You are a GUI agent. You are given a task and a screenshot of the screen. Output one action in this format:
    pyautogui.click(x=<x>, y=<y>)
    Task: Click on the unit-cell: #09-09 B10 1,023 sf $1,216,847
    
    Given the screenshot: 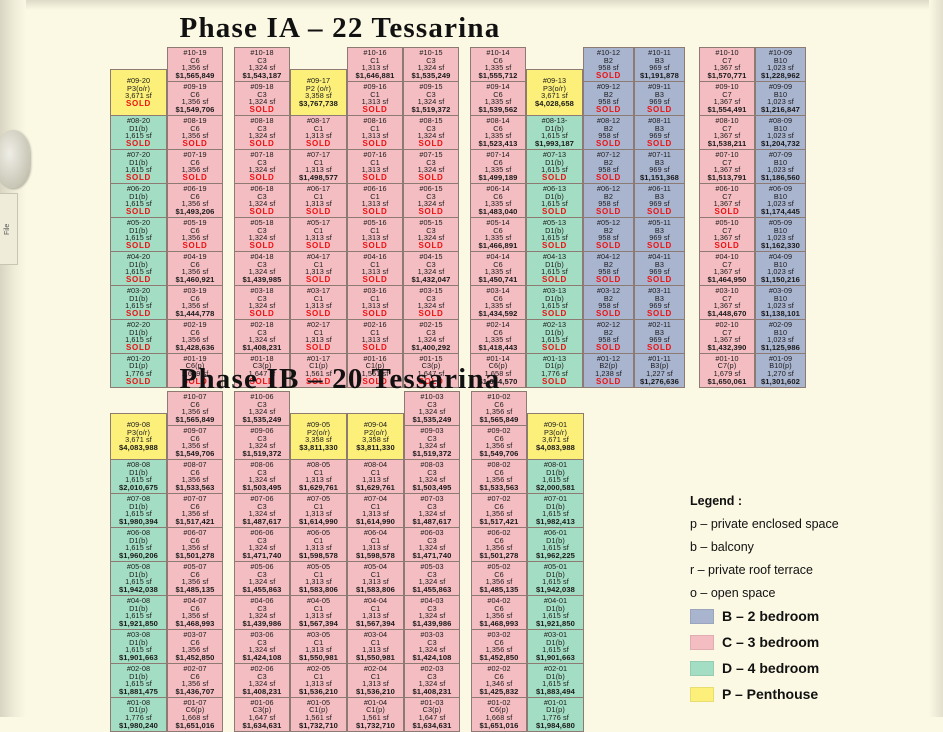 What is the action you would take?
    pyautogui.click(x=780, y=98)
    